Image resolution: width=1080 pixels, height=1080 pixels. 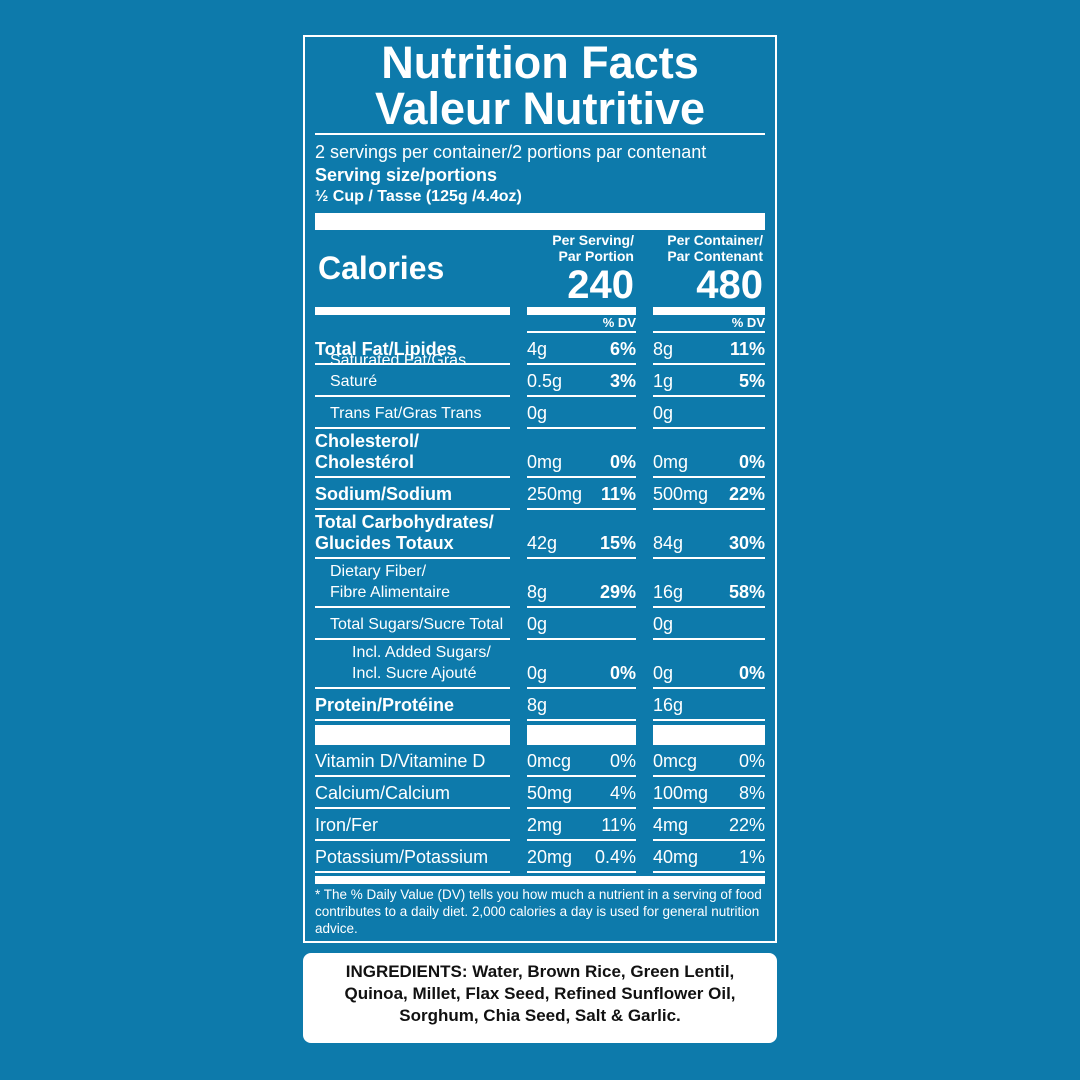 I want to click on daily-value: 30%, so click(x=746, y=543).